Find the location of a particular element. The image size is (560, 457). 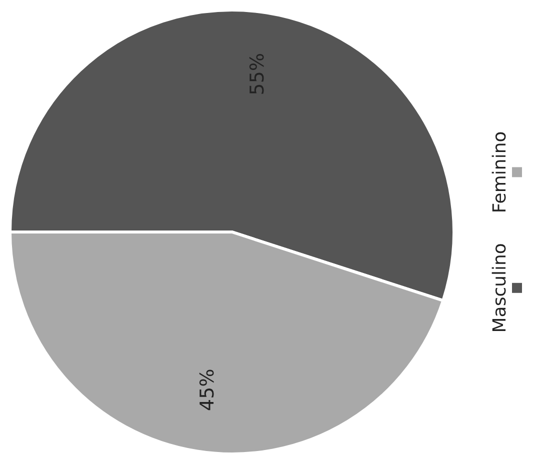

data-label: 45% is located at coordinates (207, 389).